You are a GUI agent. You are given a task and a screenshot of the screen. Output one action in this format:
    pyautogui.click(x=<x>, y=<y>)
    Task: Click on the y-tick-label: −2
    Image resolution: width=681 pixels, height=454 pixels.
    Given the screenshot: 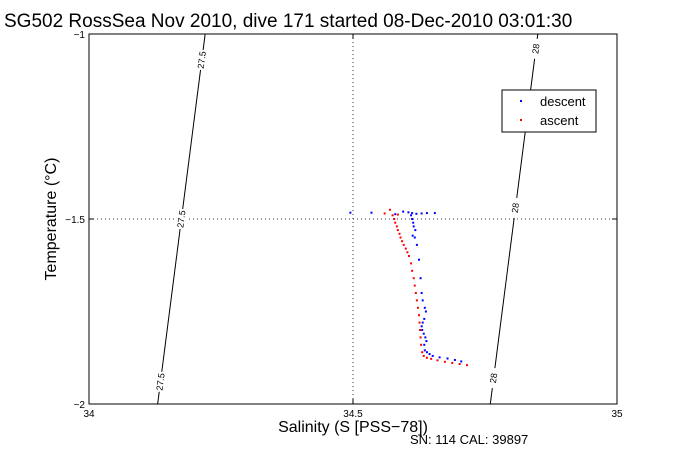 What is the action you would take?
    pyautogui.click(x=80, y=405)
    